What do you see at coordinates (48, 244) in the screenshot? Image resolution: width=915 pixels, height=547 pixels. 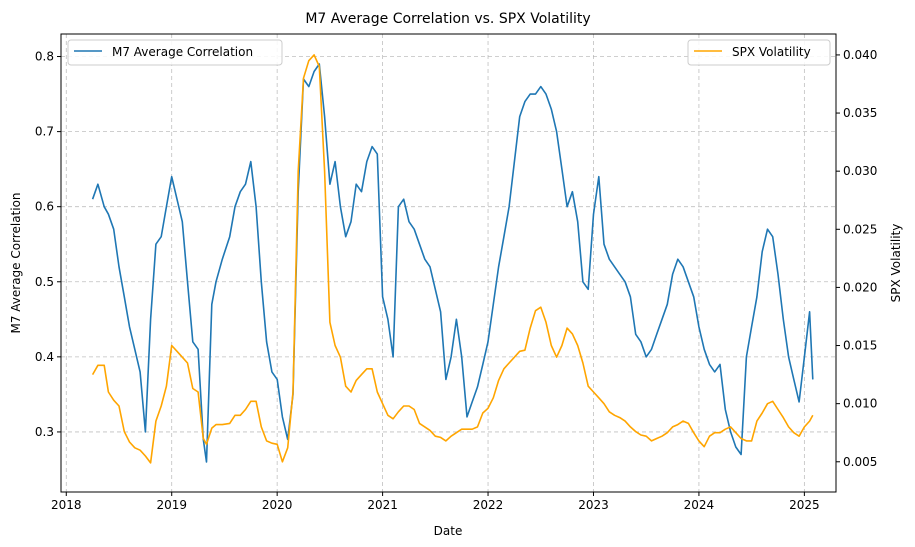 I see `y-axis-ticks: 0.3 0.4 0.5 0.6 0.7 0.8` at bounding box center [48, 244].